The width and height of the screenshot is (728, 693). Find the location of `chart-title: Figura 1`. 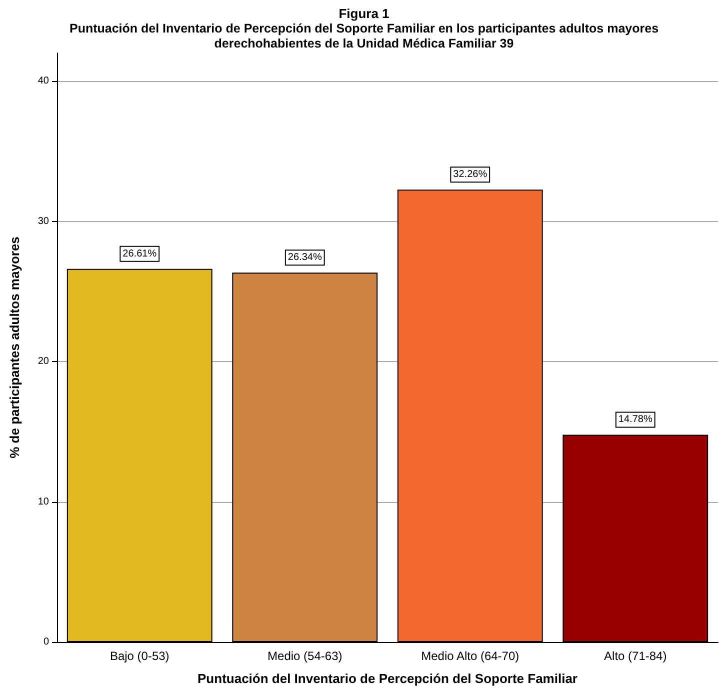

chart-title: Figura 1 is located at coordinates (364, 13).